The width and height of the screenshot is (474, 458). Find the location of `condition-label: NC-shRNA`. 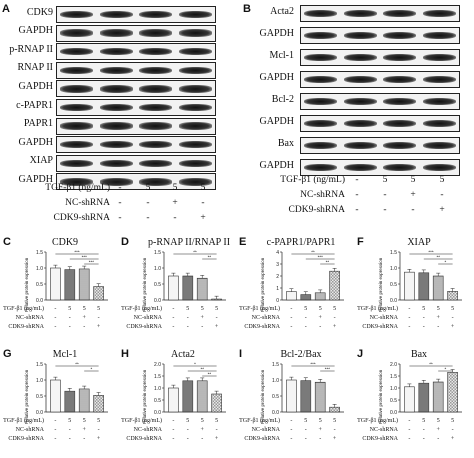

condition-label: NC-shRNA is located at coordinates (322, 195).